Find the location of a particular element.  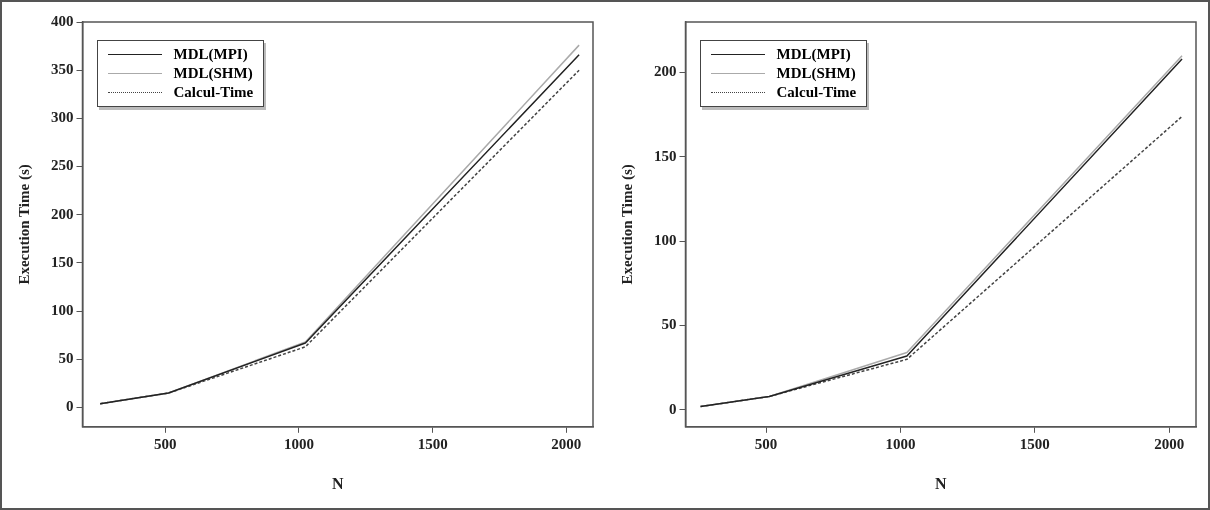

y-tick-label: 350 is located at coordinates (62, 69).